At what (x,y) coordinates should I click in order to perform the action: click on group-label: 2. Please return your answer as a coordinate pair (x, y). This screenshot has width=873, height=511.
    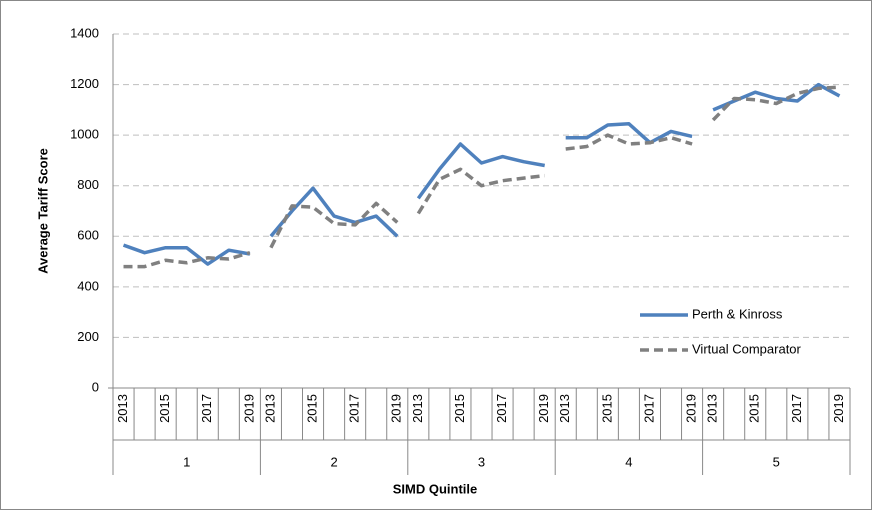
    Looking at the image, I should click on (333, 461).